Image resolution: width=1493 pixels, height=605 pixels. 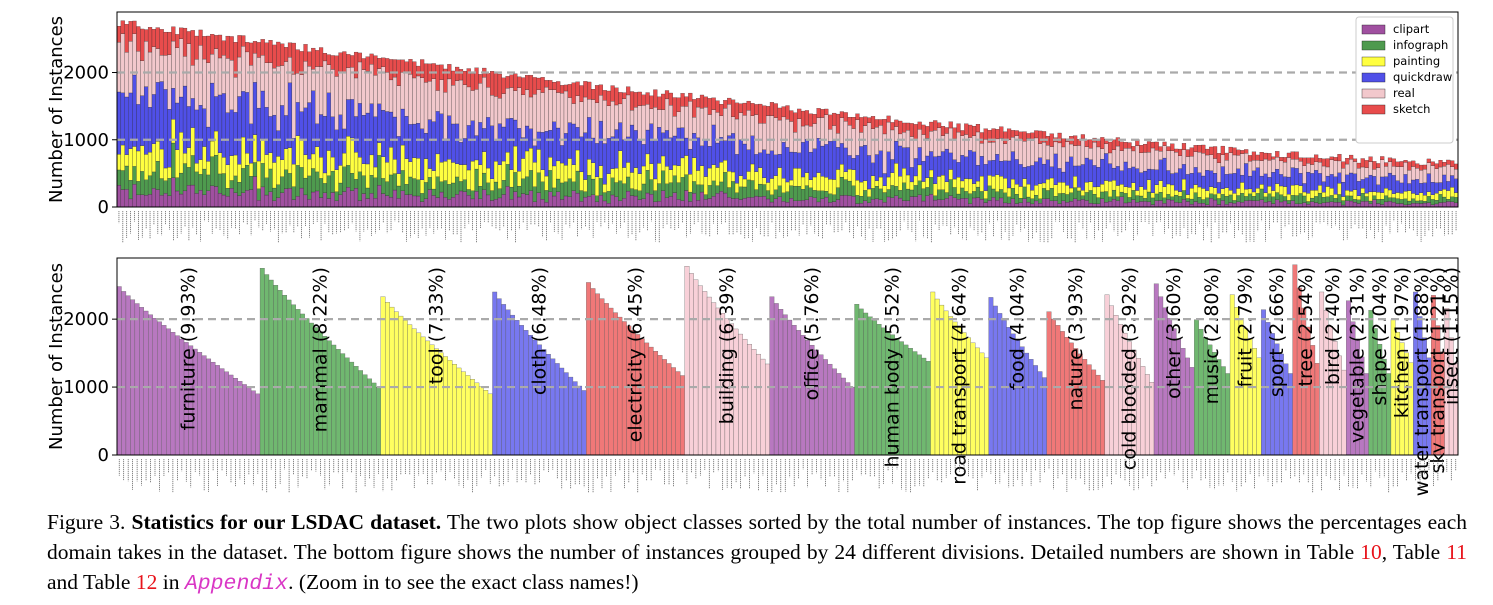 What do you see at coordinates (236, 584) in the screenshot?
I see `appendix-link: Appendix` at bounding box center [236, 584].